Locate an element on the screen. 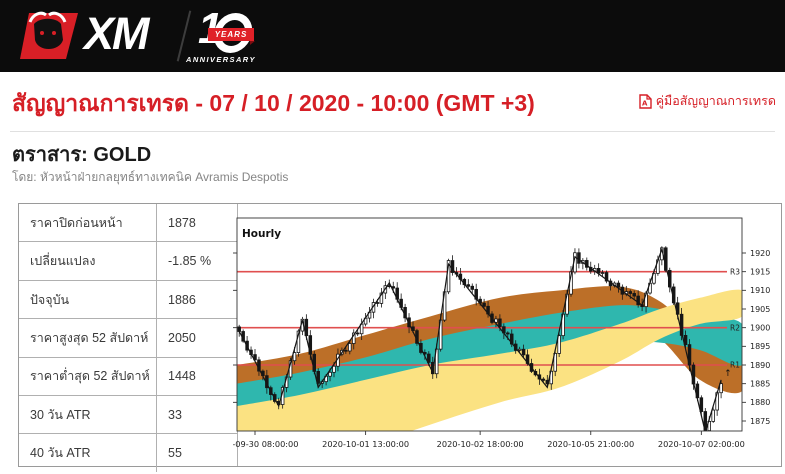  stat-label: 30 วัน ATR is located at coordinates (88, 415).